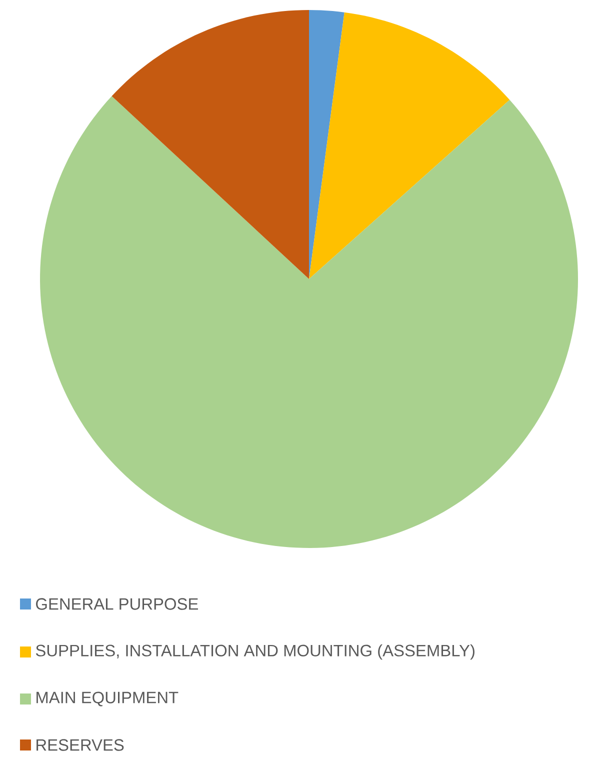 This screenshot has height=760, width=616. Describe the element at coordinates (117, 604) in the screenshot. I see `legend-label: GENERAL PURPOSE` at that location.